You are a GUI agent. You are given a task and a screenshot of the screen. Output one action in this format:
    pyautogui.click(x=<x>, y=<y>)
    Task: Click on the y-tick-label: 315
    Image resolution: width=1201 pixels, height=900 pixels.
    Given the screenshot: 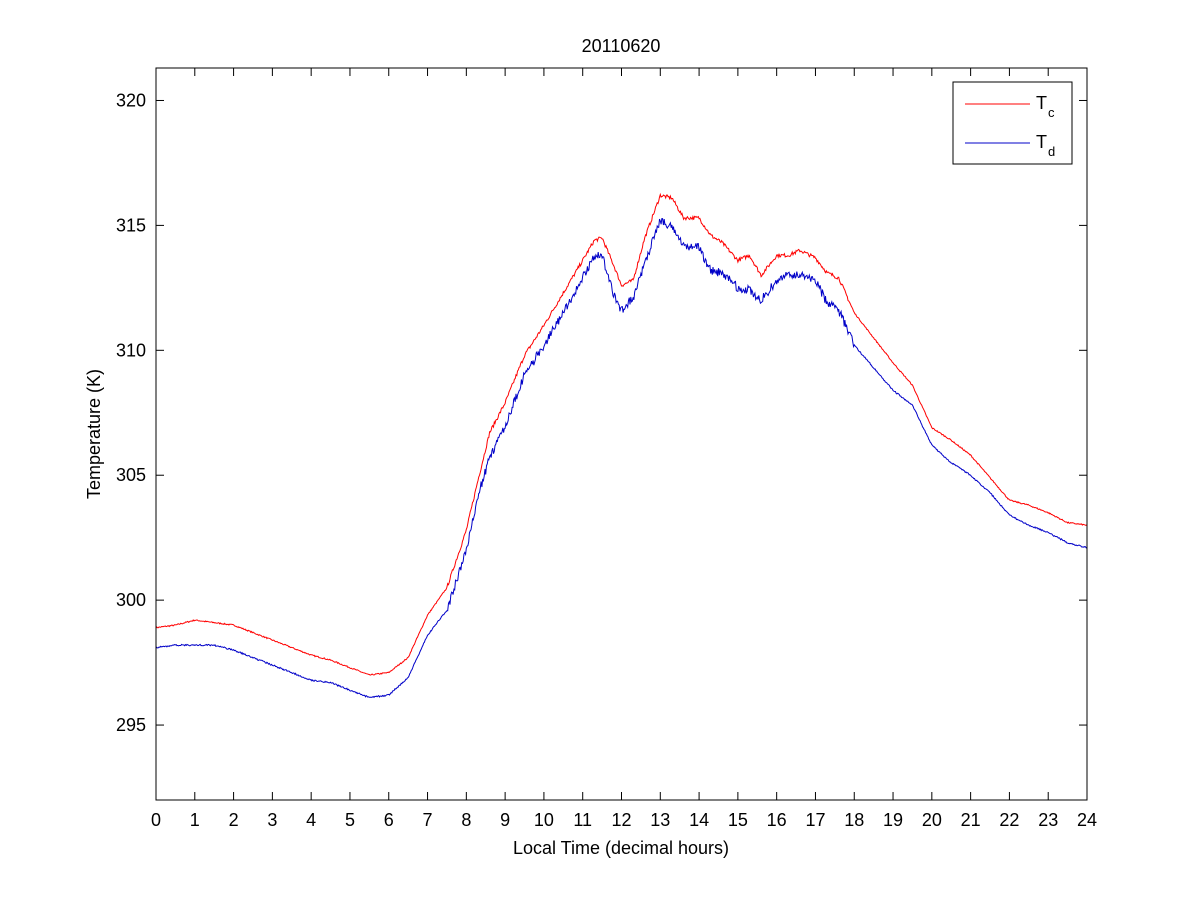 What is the action you would take?
    pyautogui.click(x=131, y=225)
    